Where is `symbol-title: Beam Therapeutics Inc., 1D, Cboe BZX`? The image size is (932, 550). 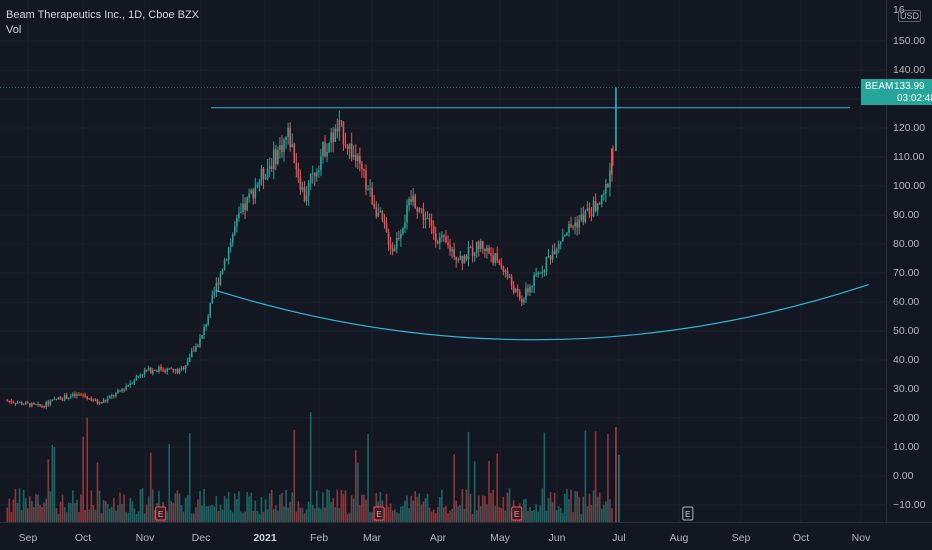 symbol-title: Beam Therapeutics Inc., 1D, Cboe BZX is located at coordinates (102, 15).